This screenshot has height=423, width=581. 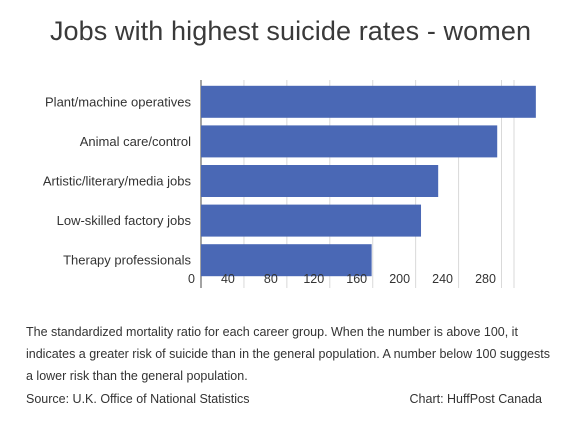 I want to click on x-tick-label: 240, so click(x=442, y=279).